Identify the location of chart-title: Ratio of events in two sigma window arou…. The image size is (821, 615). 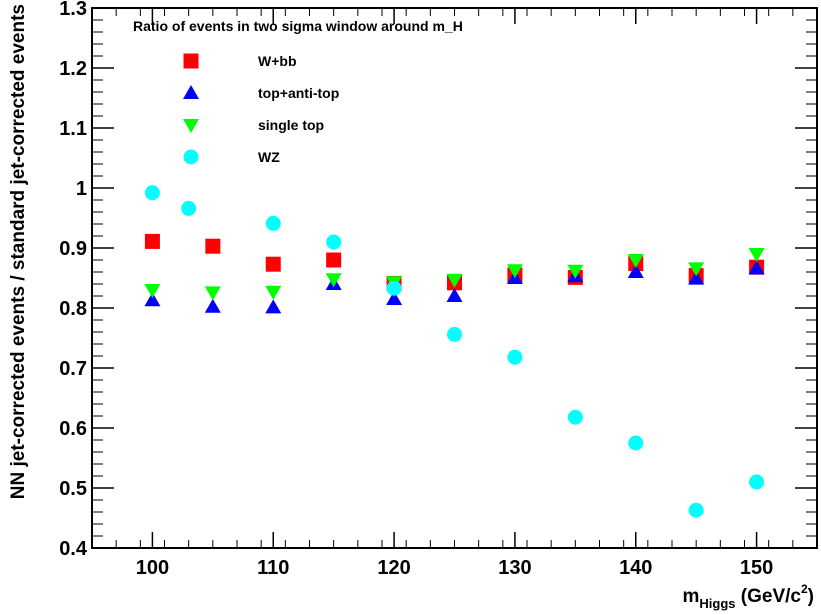
(298, 26).